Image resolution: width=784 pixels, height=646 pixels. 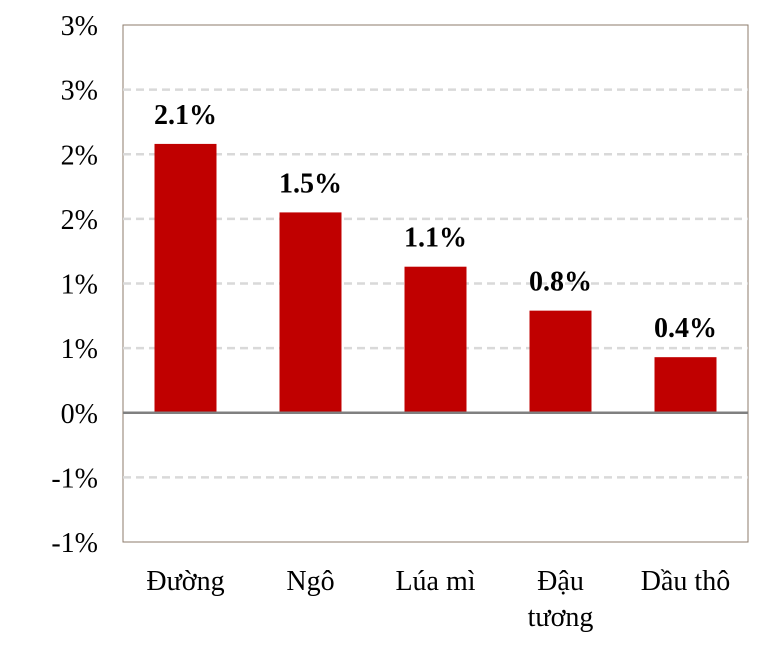 I want to click on data-label: 0.4%, so click(x=685, y=328).